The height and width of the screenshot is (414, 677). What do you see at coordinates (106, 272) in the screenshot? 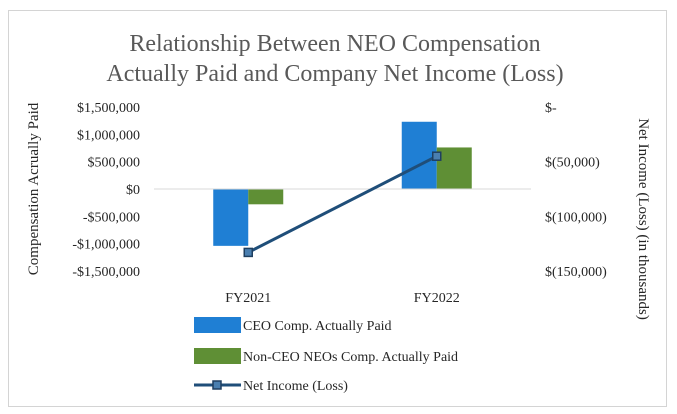
I see `y-tick-label: -$1,500,000` at bounding box center [106, 272].